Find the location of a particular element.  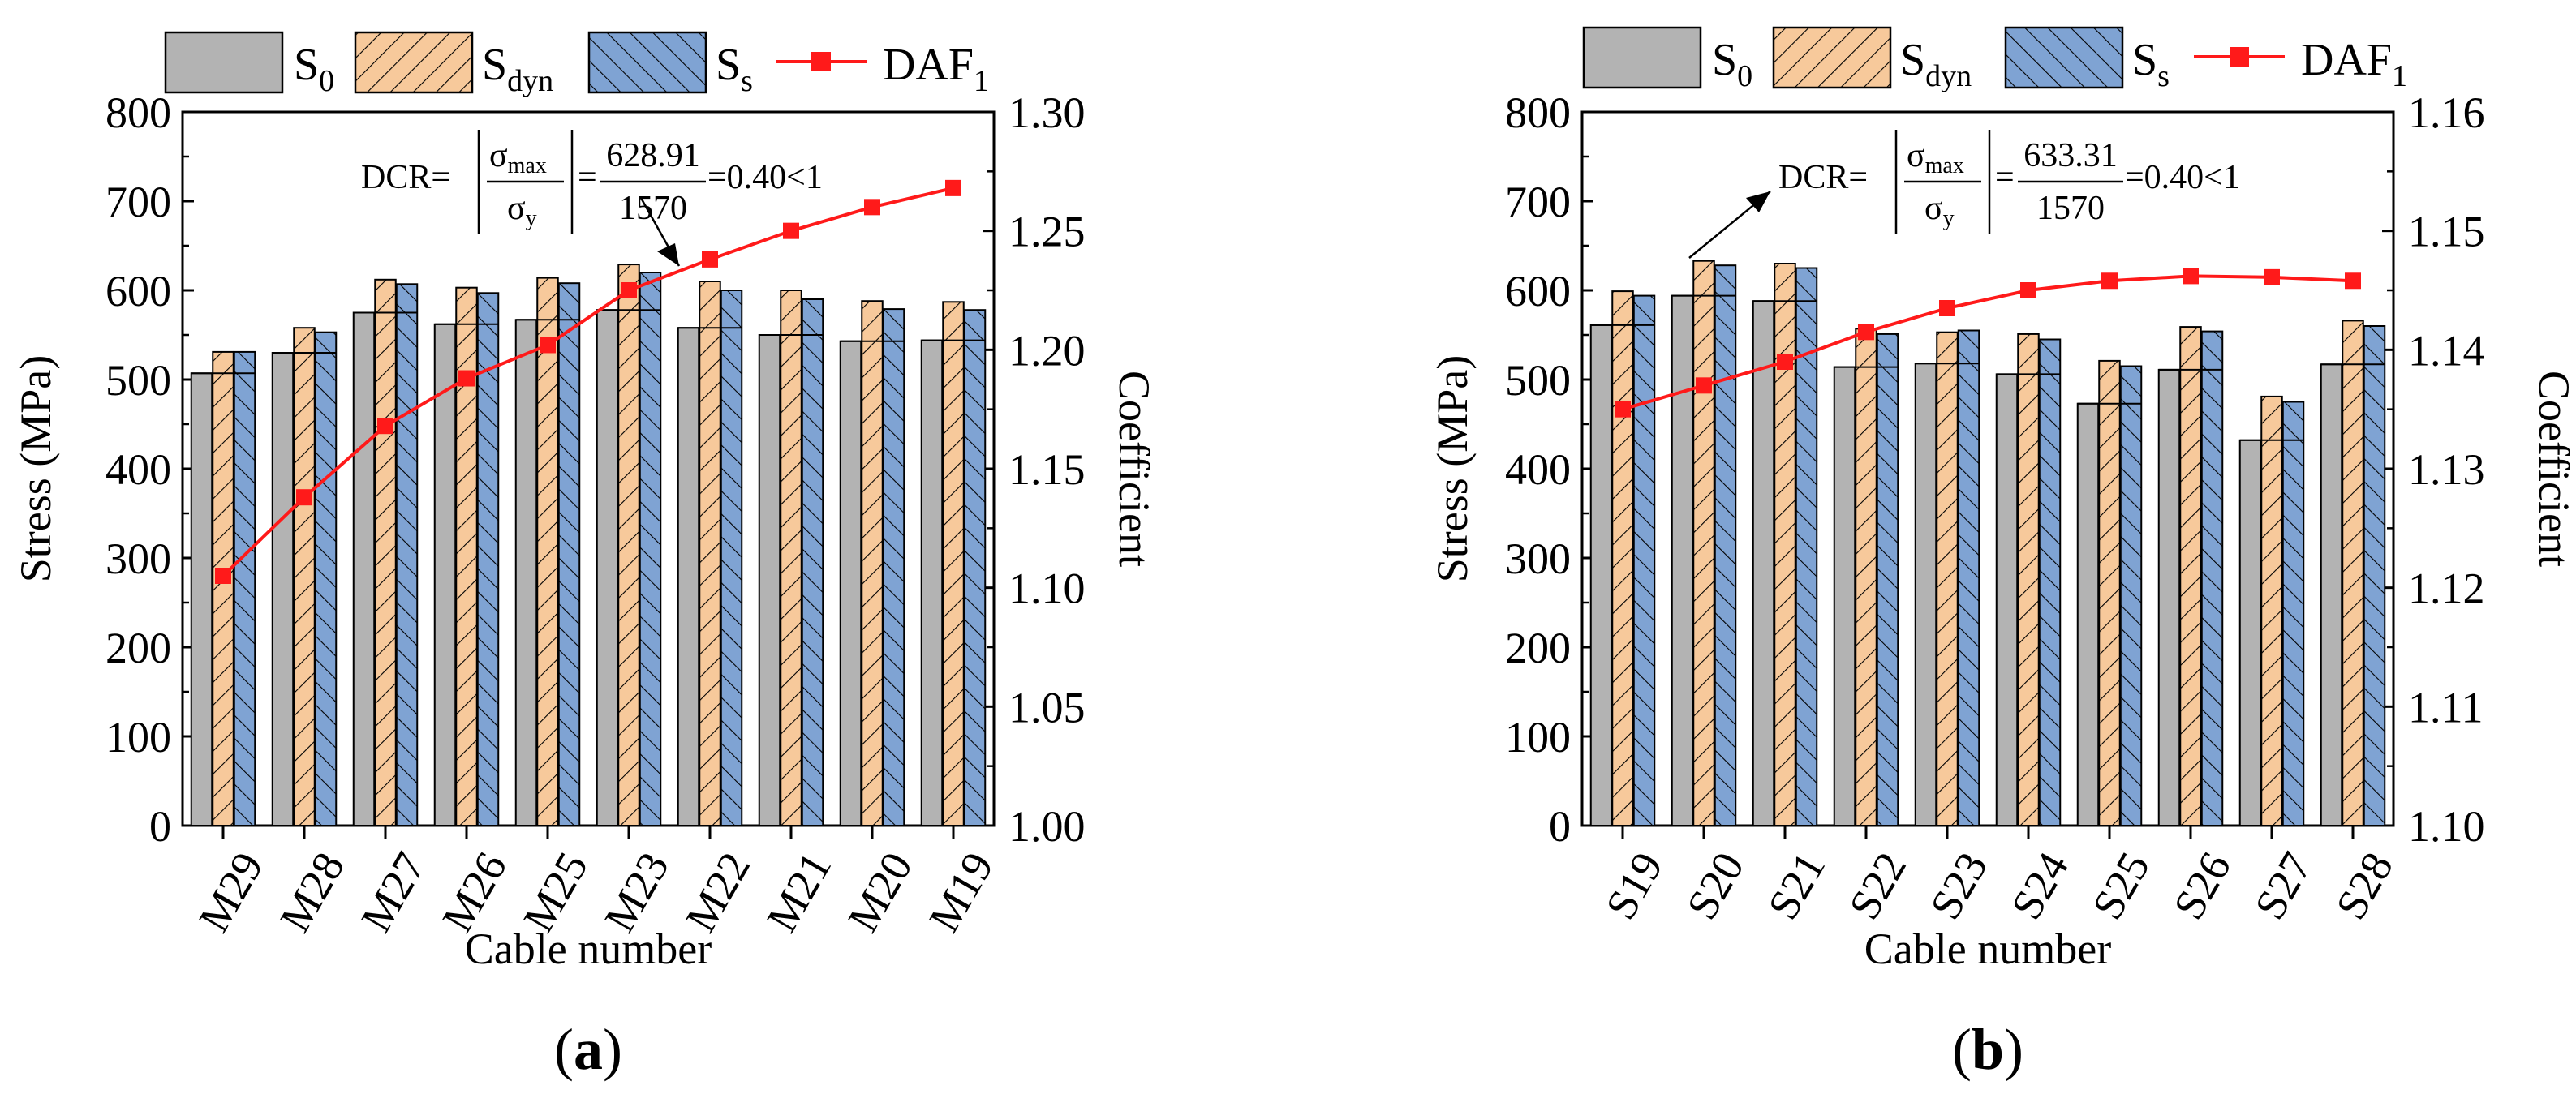

x-tick-label: S25 is located at coordinates (2121, 886).